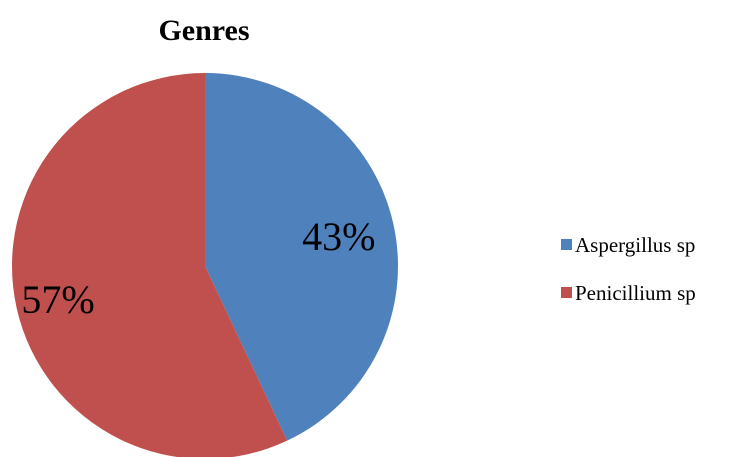 Image resolution: width=730 pixels, height=457 pixels. I want to click on pie-slice-label: 57%, so click(57, 299).